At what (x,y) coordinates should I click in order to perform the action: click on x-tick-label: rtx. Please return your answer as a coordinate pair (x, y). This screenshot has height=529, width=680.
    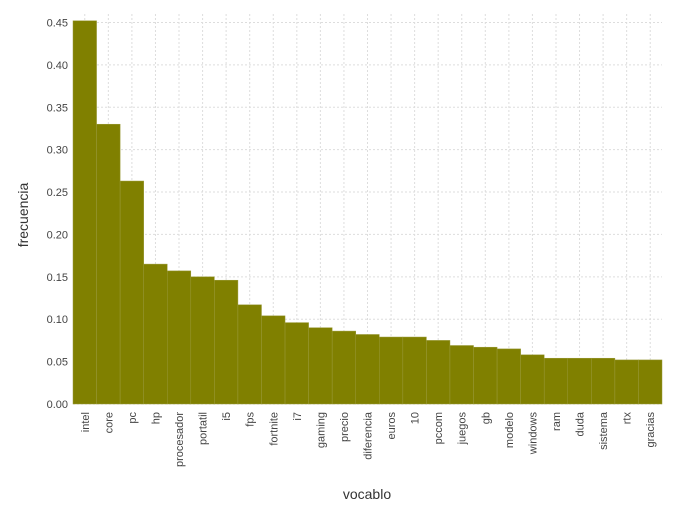
    Looking at the image, I should click on (628, 418).